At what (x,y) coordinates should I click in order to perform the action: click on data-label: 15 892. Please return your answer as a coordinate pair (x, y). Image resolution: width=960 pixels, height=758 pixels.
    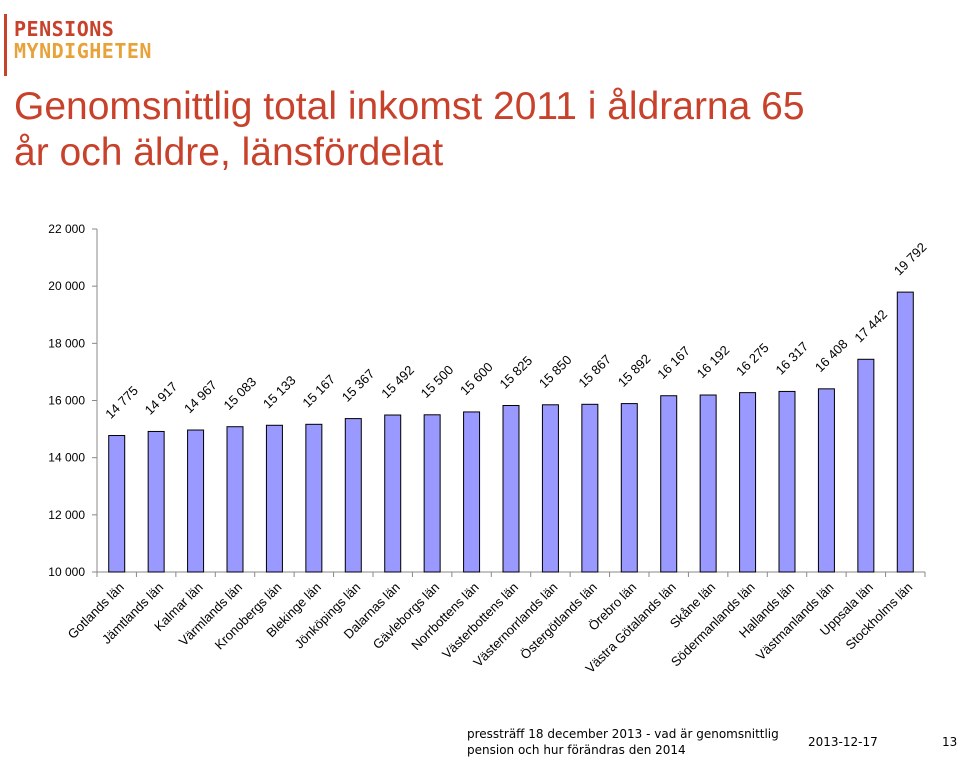
    Looking at the image, I should click on (634, 370).